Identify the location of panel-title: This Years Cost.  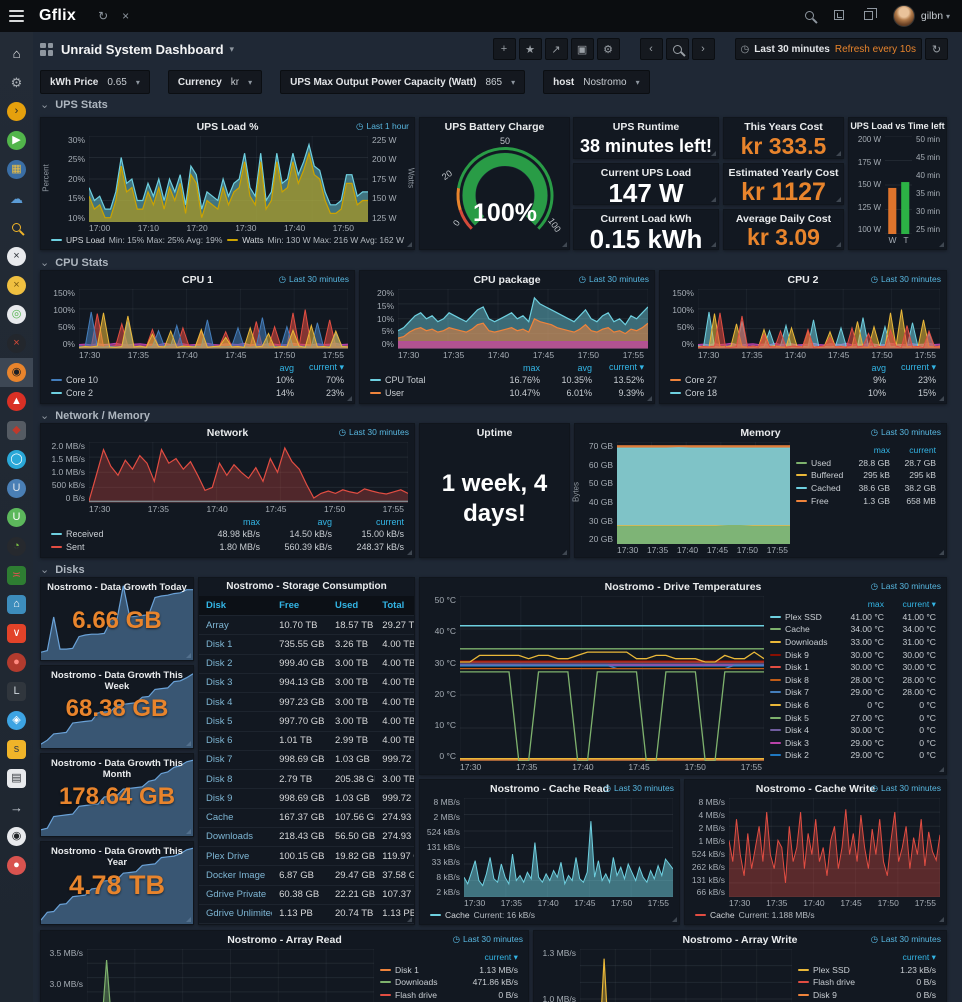
(783, 127).